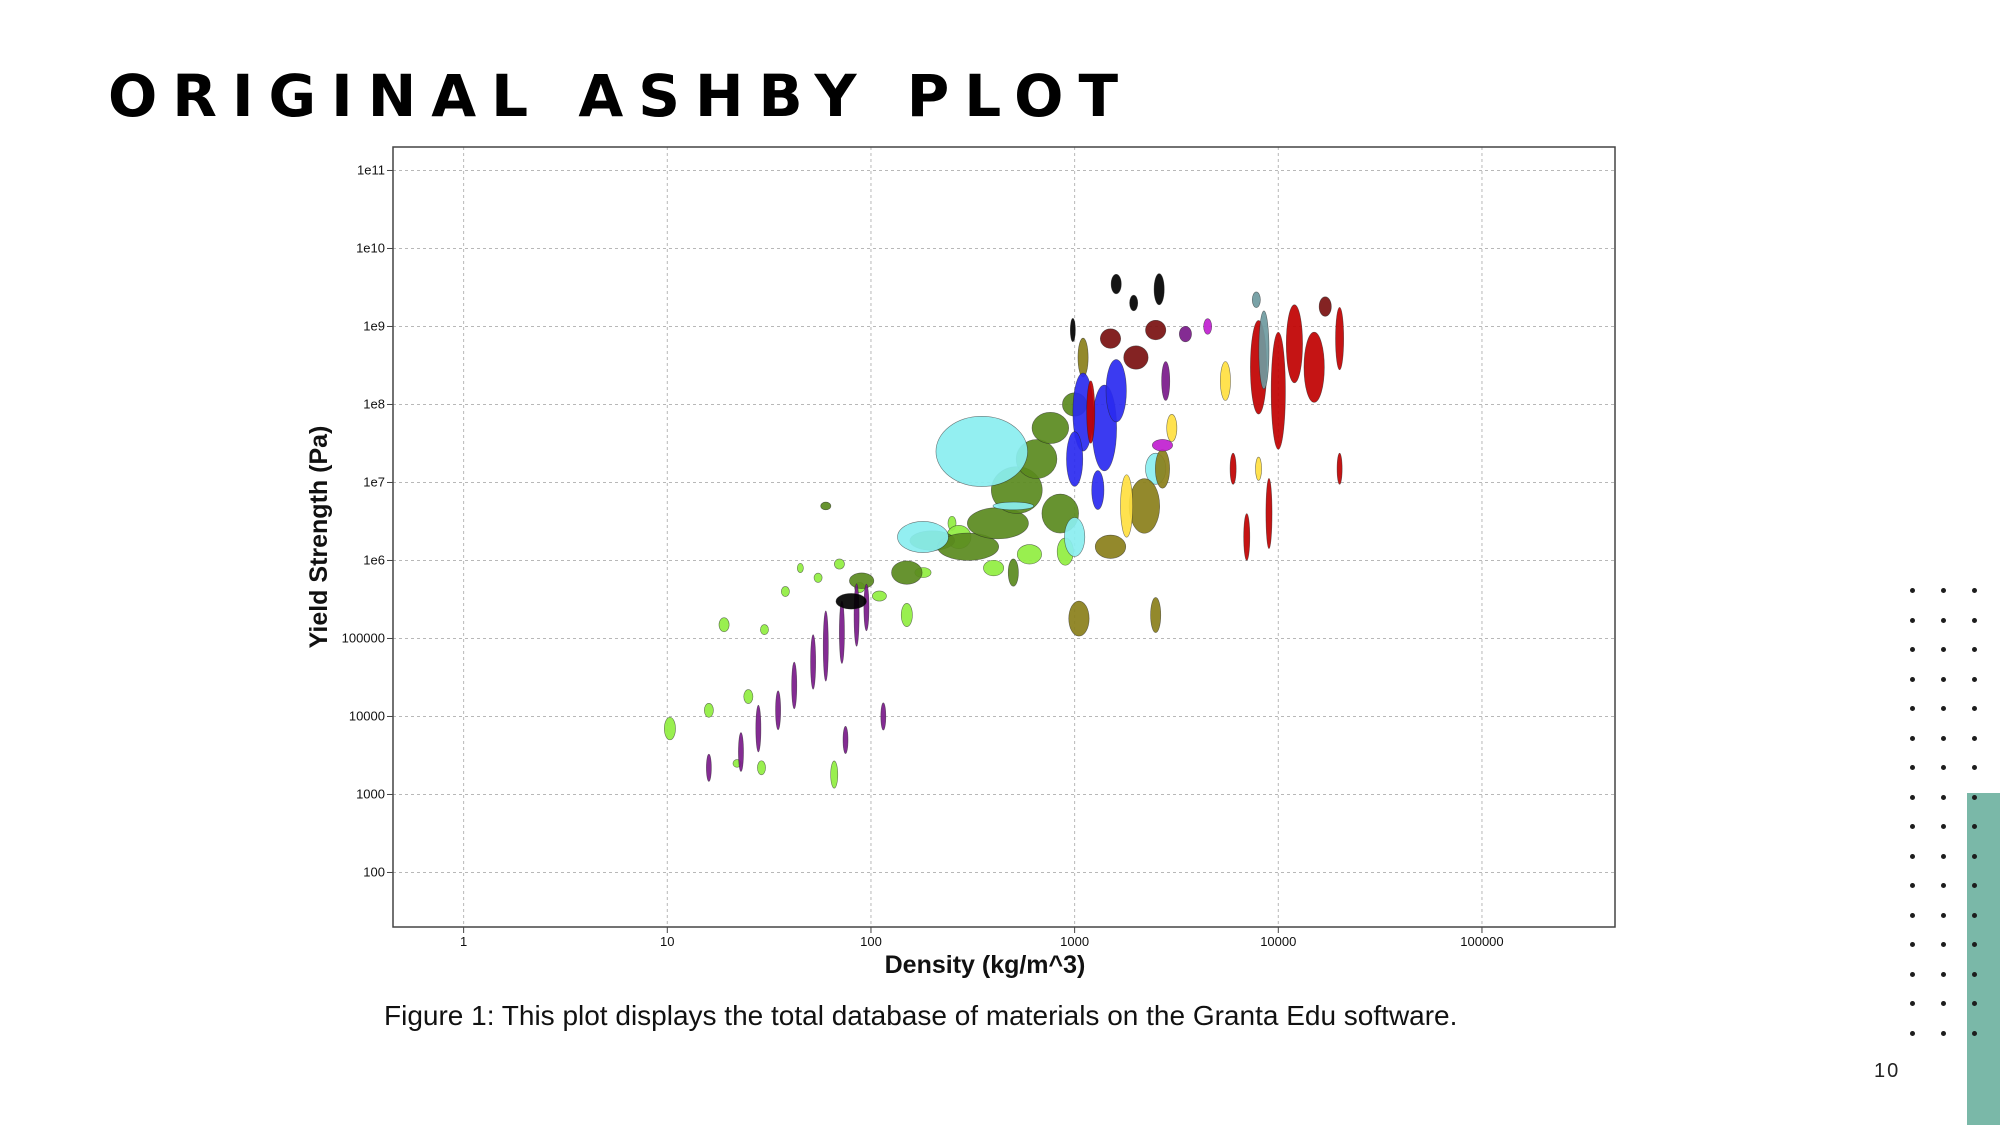  Describe the element at coordinates (1481, 941) in the screenshot. I see `x-tick-label: 100000` at that location.